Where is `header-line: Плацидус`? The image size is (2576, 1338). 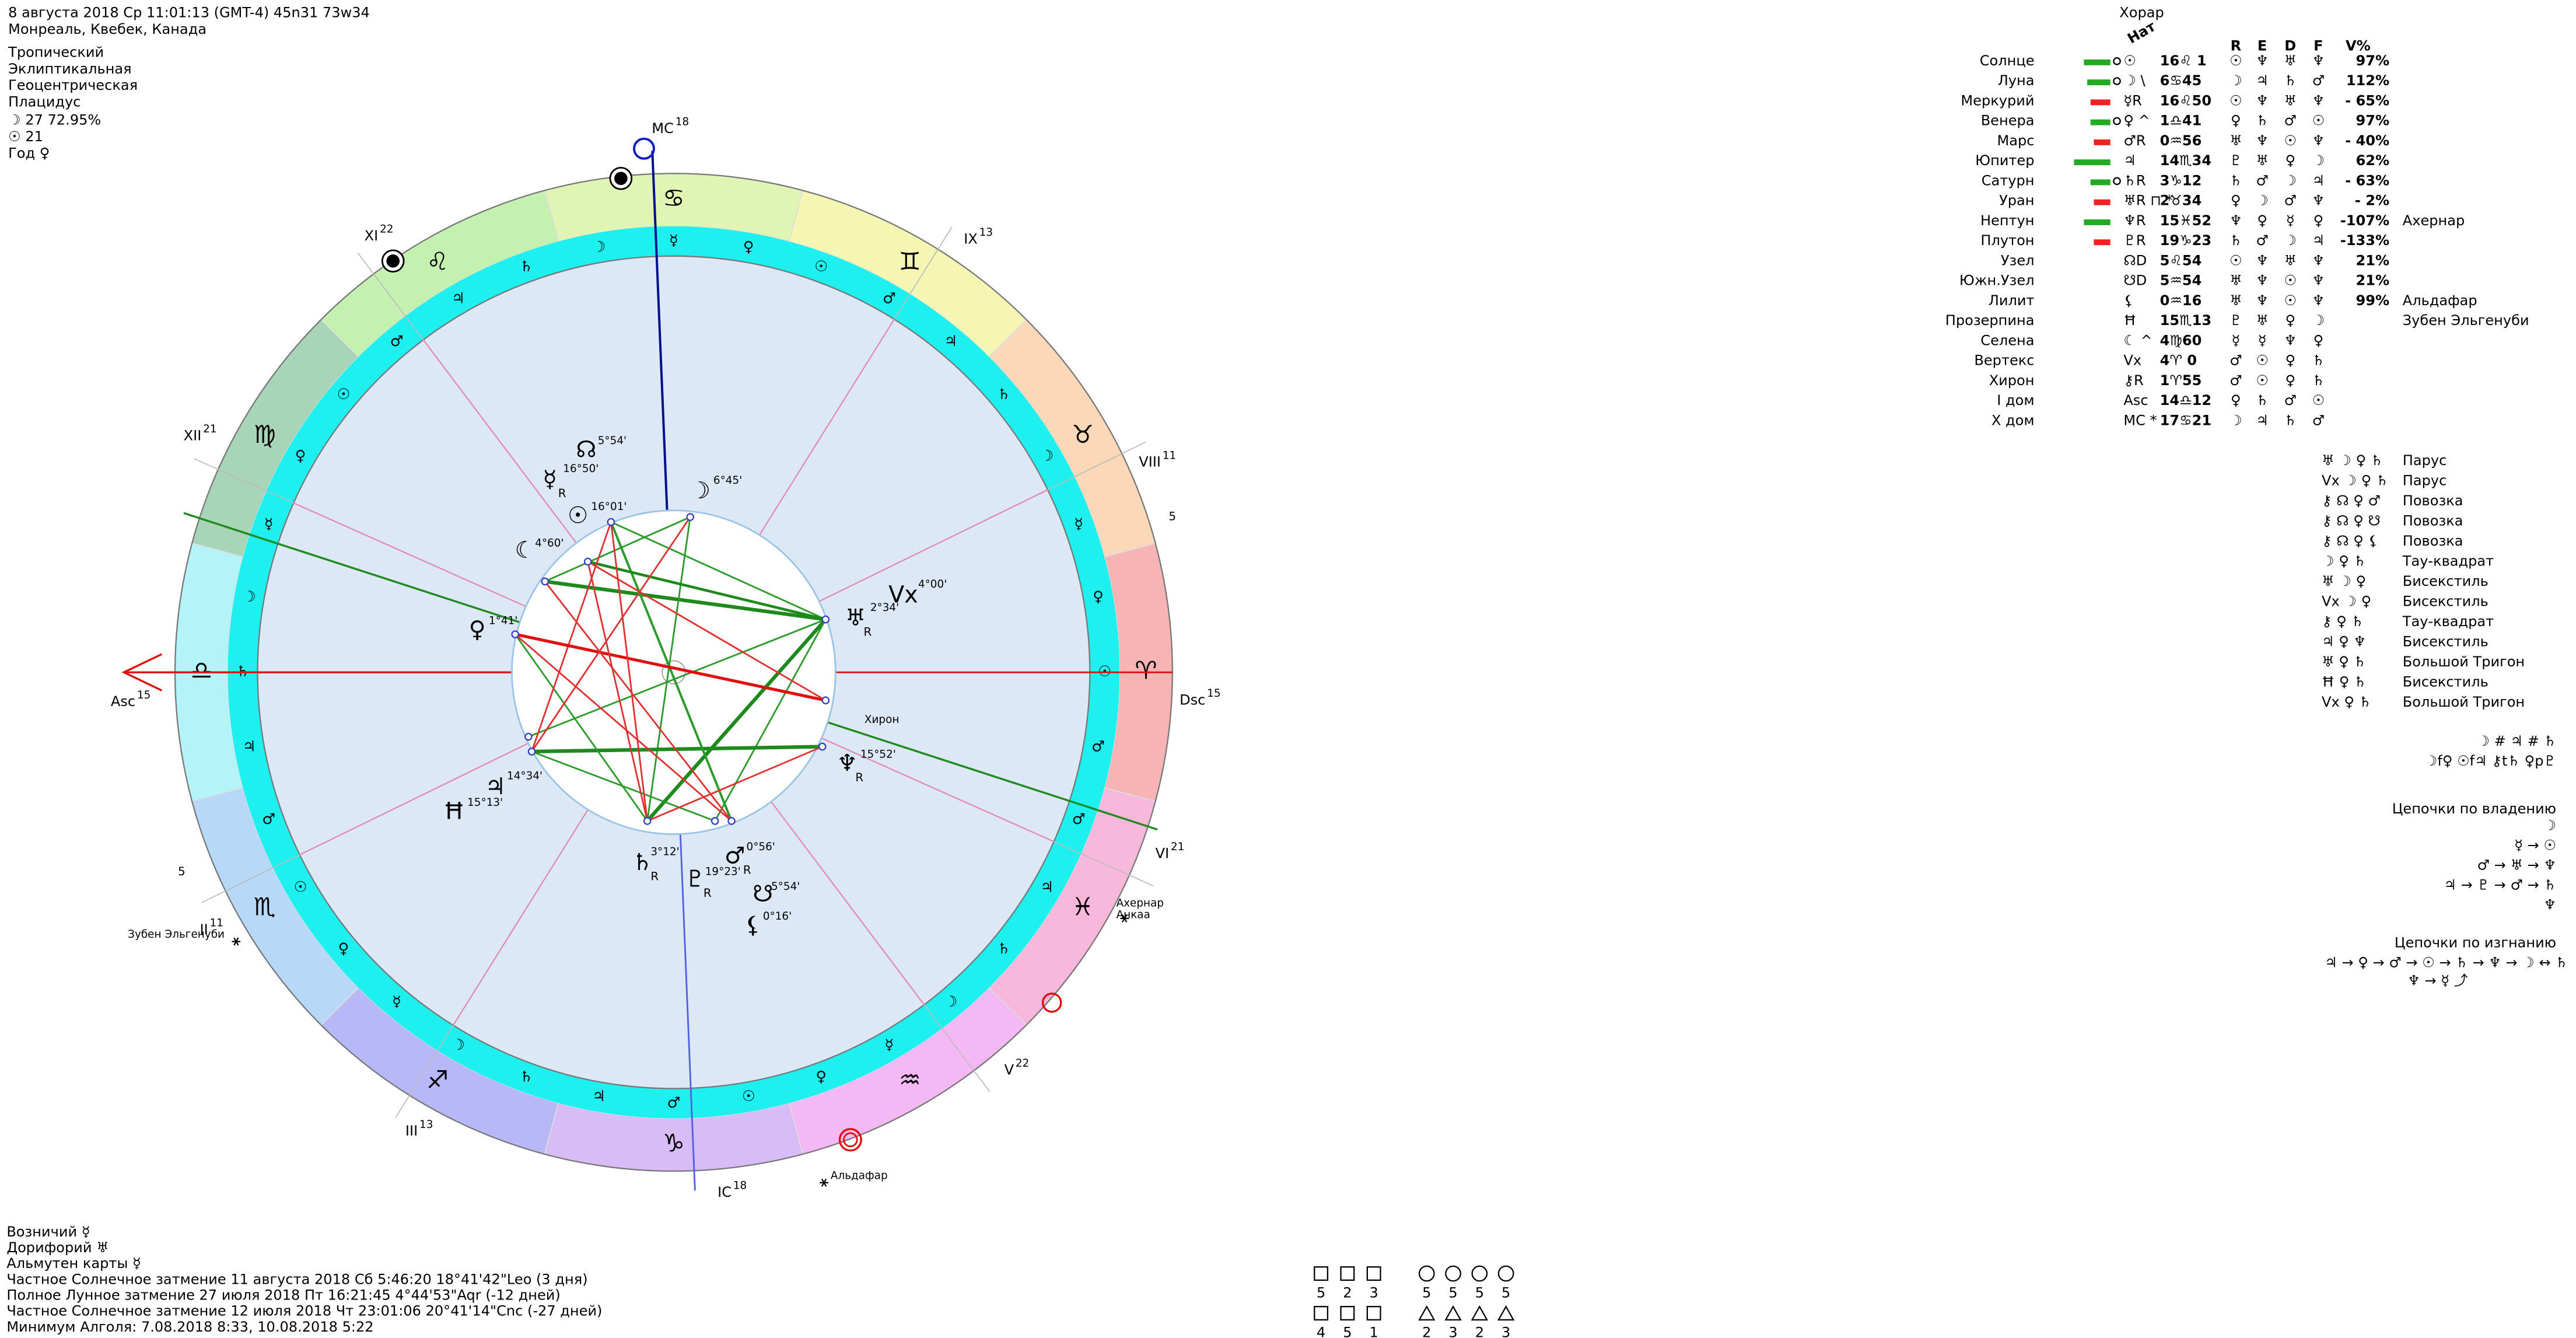 header-line: Плацидус is located at coordinates (44, 102).